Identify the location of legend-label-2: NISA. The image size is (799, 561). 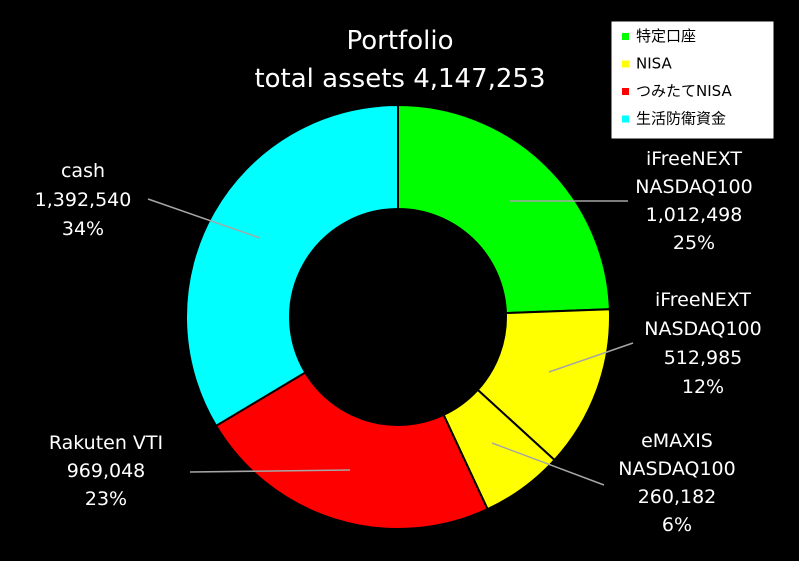
(654, 64).